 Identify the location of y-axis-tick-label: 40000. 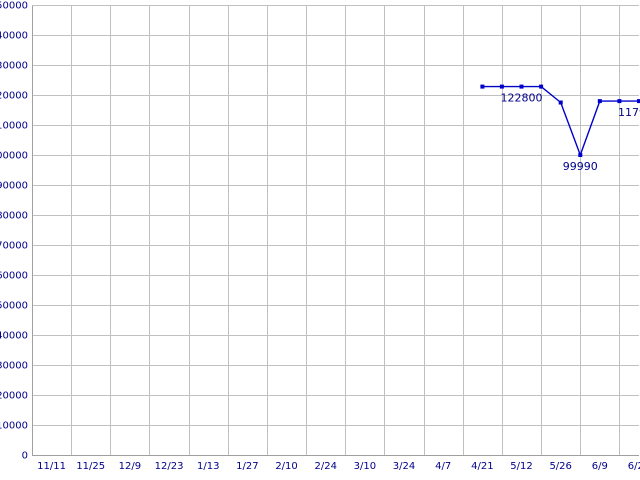
(14, 336).